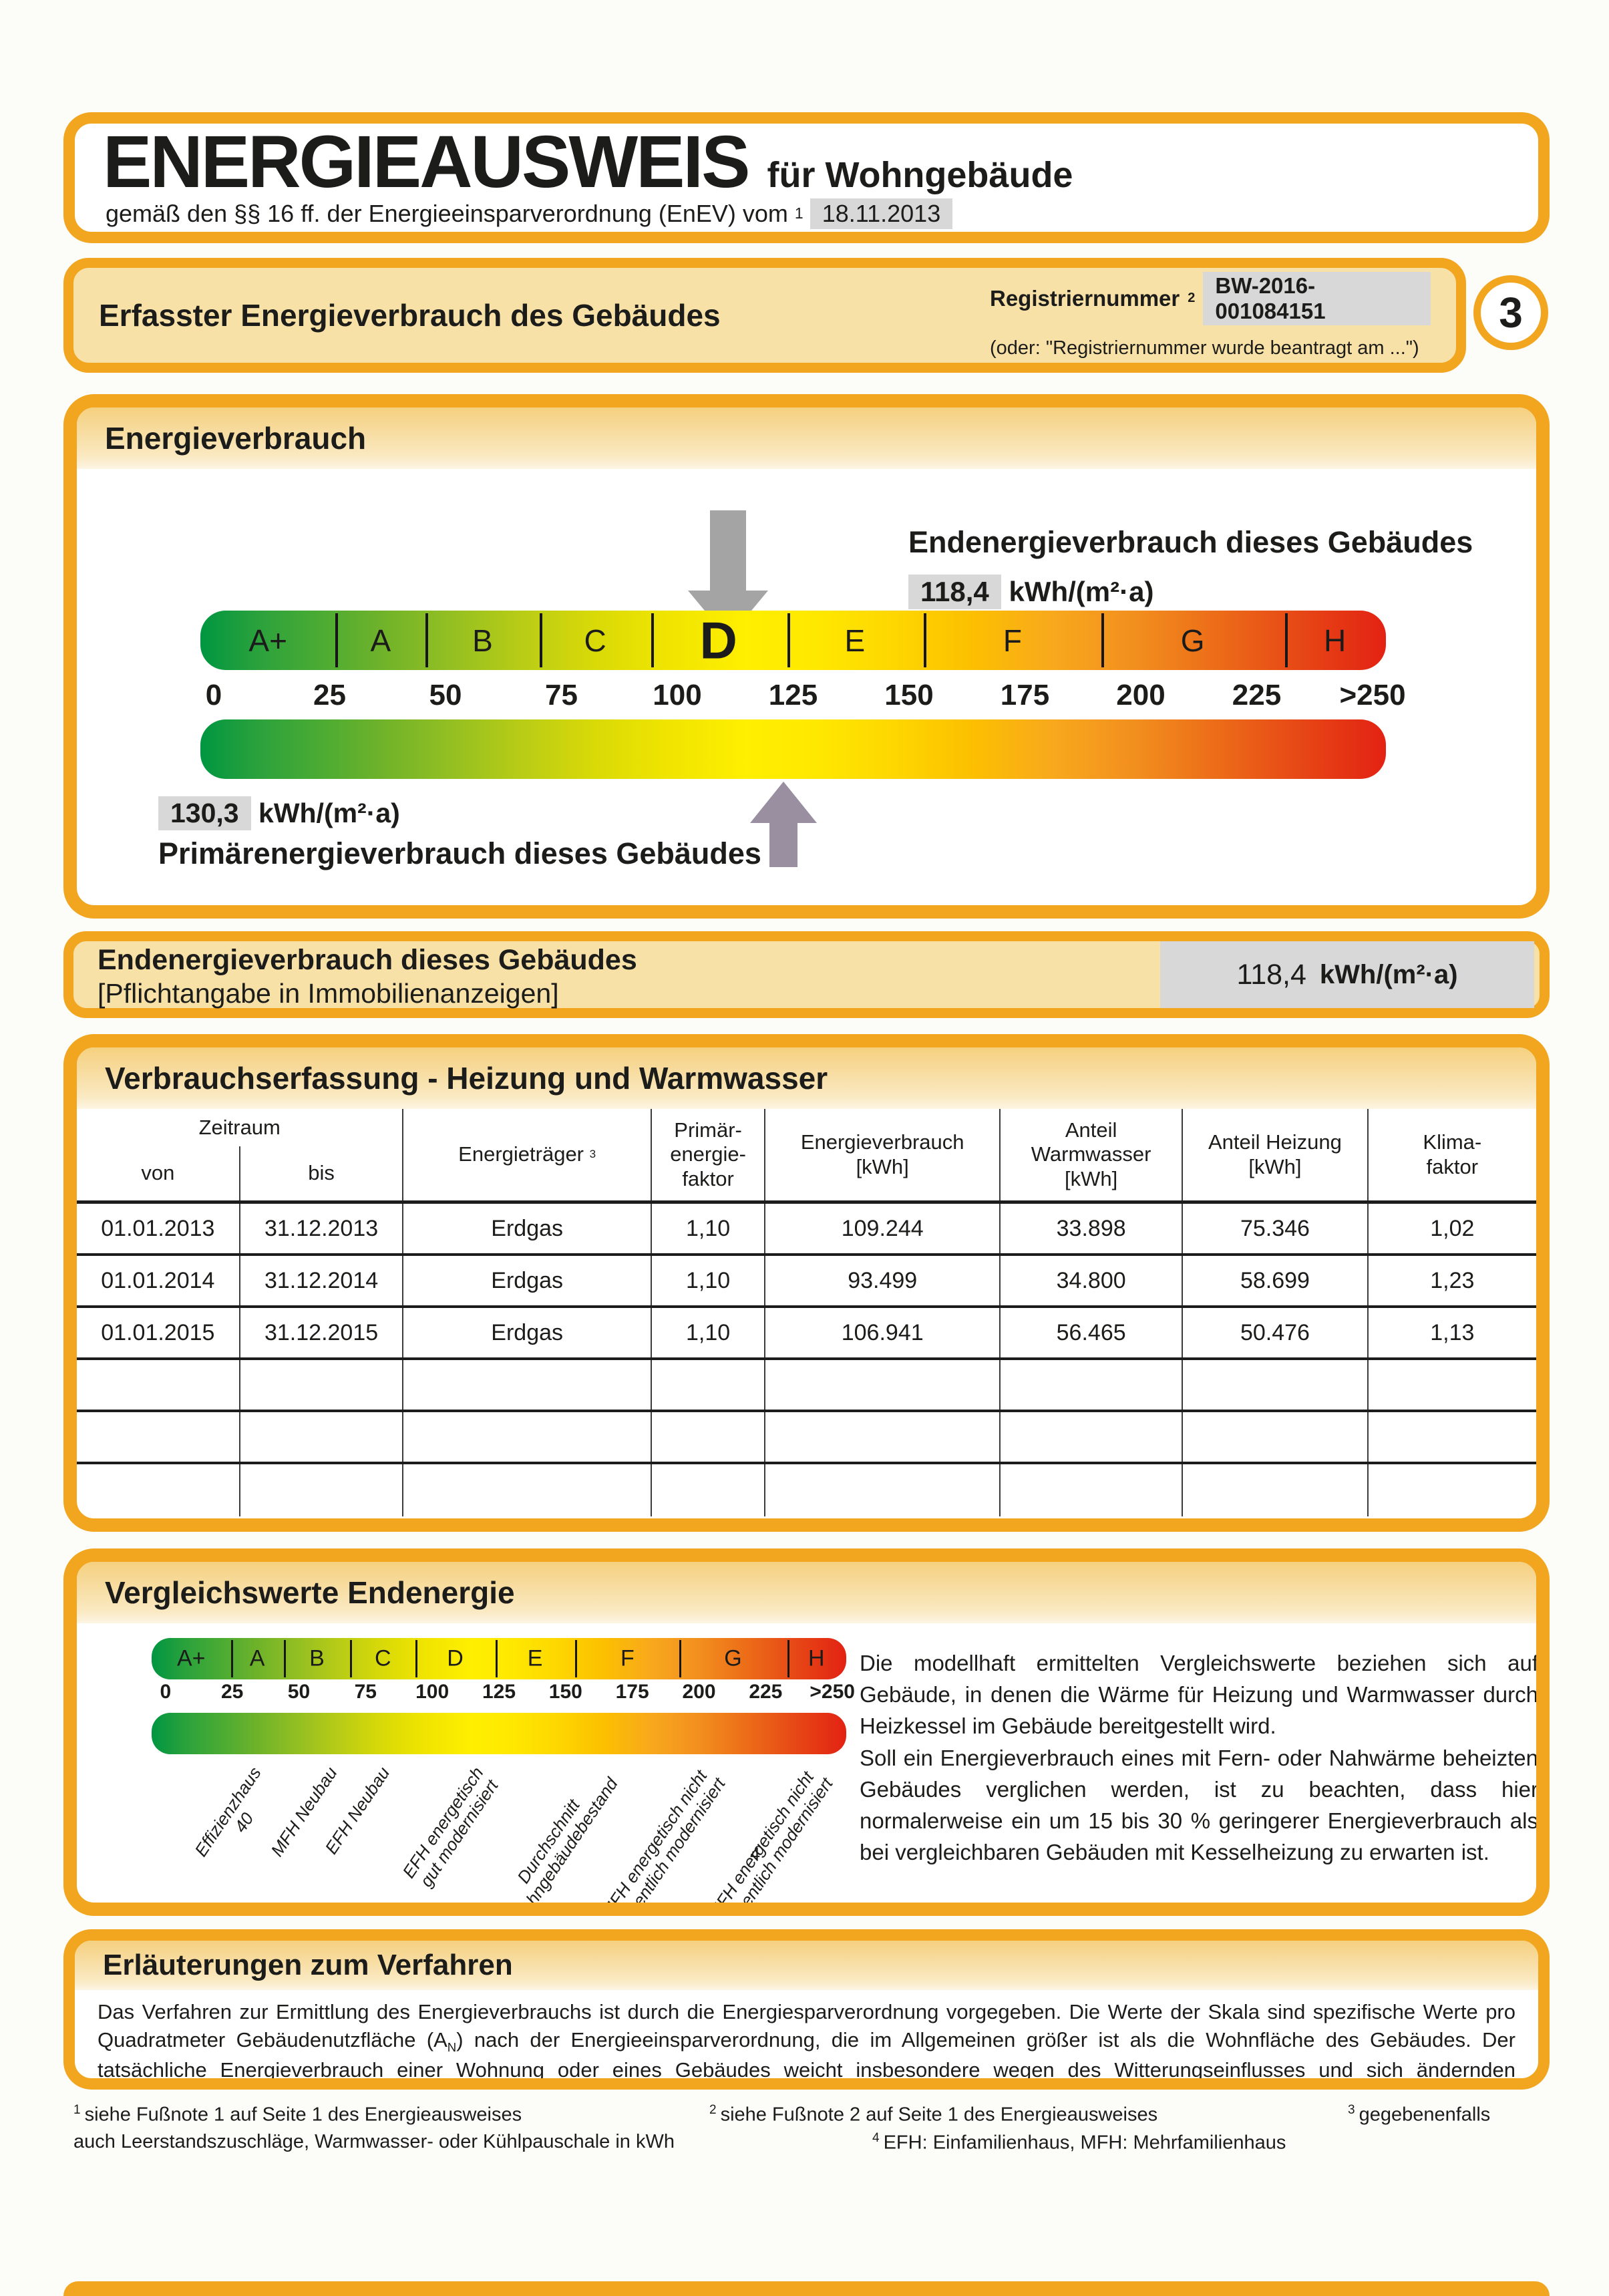  I want to click on final-energy-value: 118,4, so click(954, 592).